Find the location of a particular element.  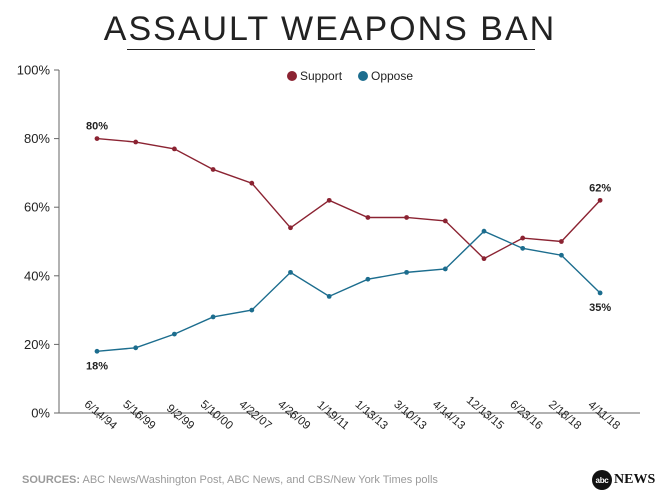

legend-oppose-label: Oppose is located at coordinates (392, 76).